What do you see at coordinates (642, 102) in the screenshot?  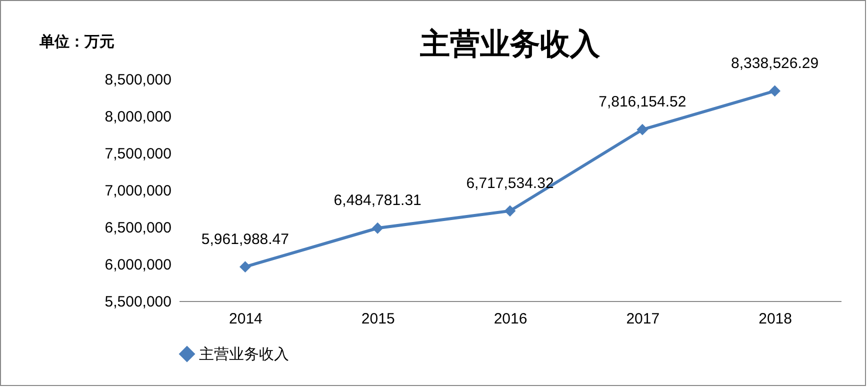 I see `data-label: 7,816,154.52` at bounding box center [642, 102].